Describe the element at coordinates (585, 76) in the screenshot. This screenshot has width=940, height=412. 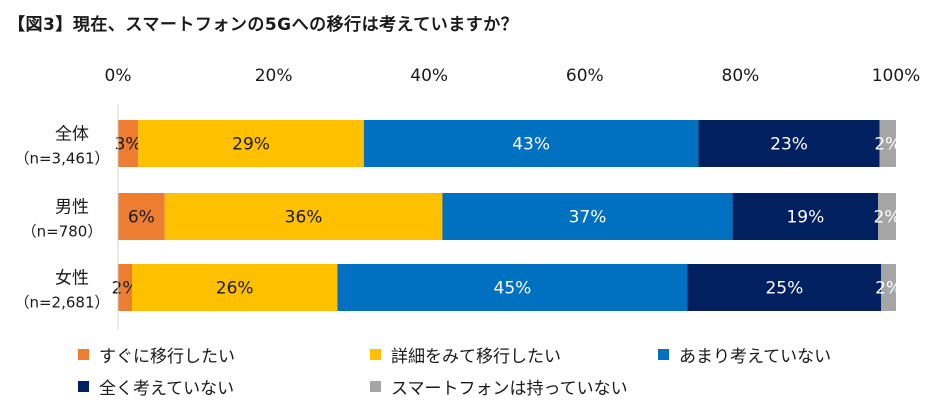
I see `x-tick-label: 60%` at that location.